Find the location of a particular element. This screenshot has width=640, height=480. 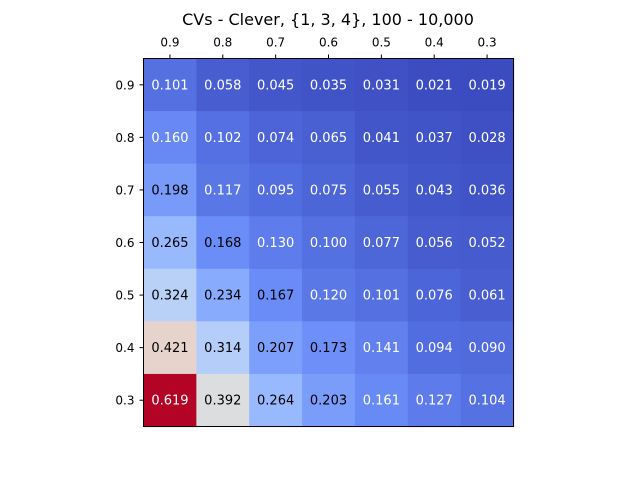

cell-value-label: 0.314 is located at coordinates (222, 348).